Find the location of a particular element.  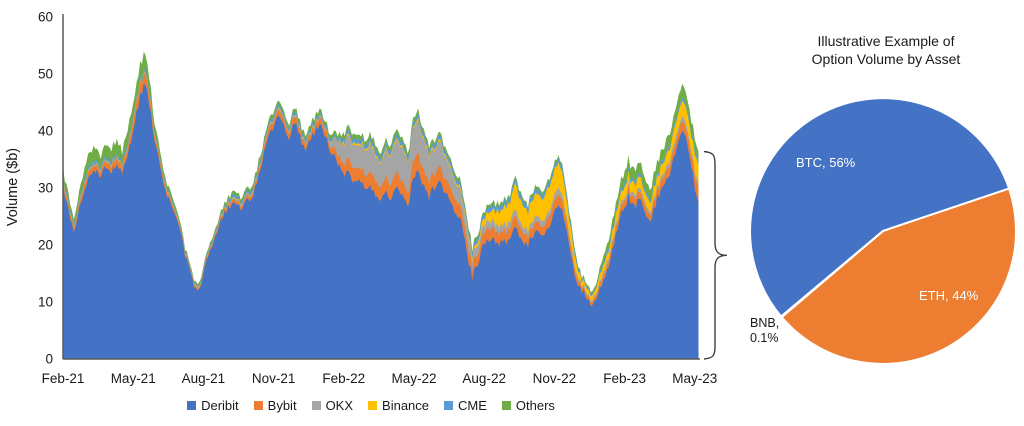

legend-marker-binance is located at coordinates (373, 405).